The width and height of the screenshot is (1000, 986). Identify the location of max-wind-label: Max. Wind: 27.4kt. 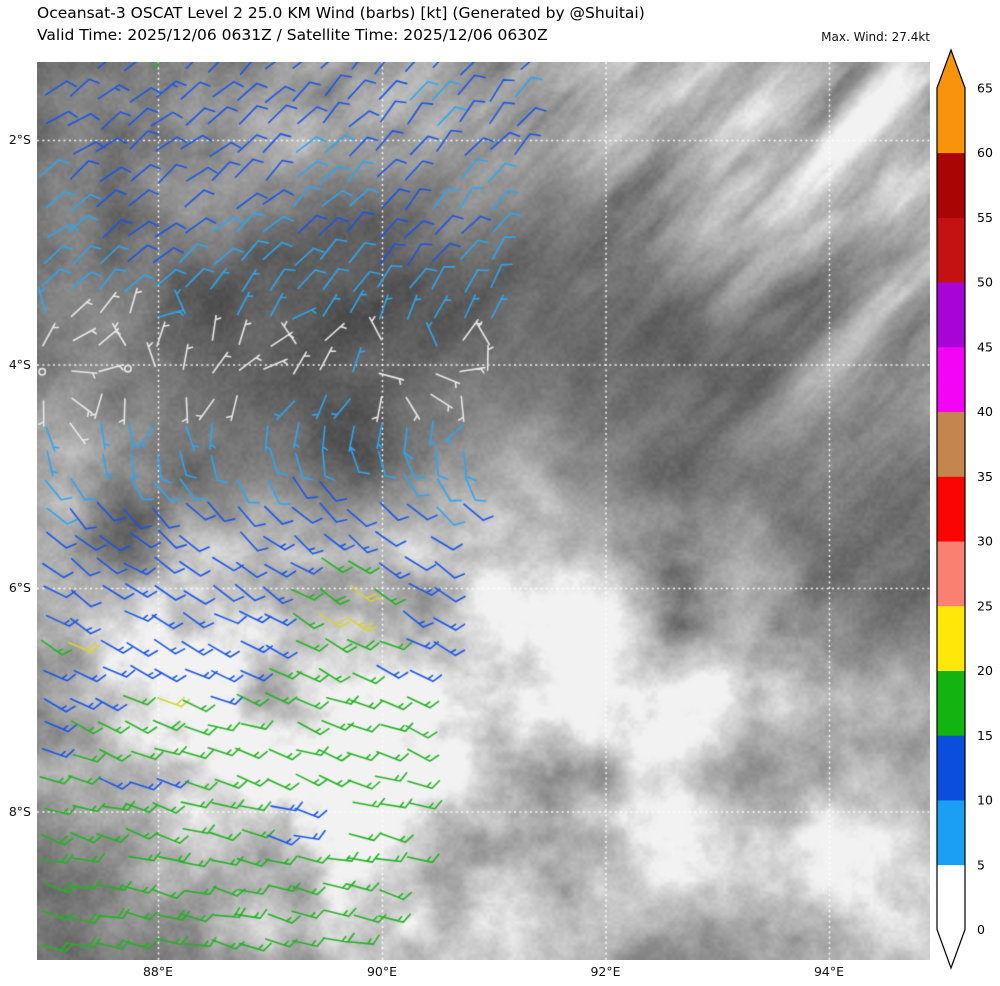
(875, 37).